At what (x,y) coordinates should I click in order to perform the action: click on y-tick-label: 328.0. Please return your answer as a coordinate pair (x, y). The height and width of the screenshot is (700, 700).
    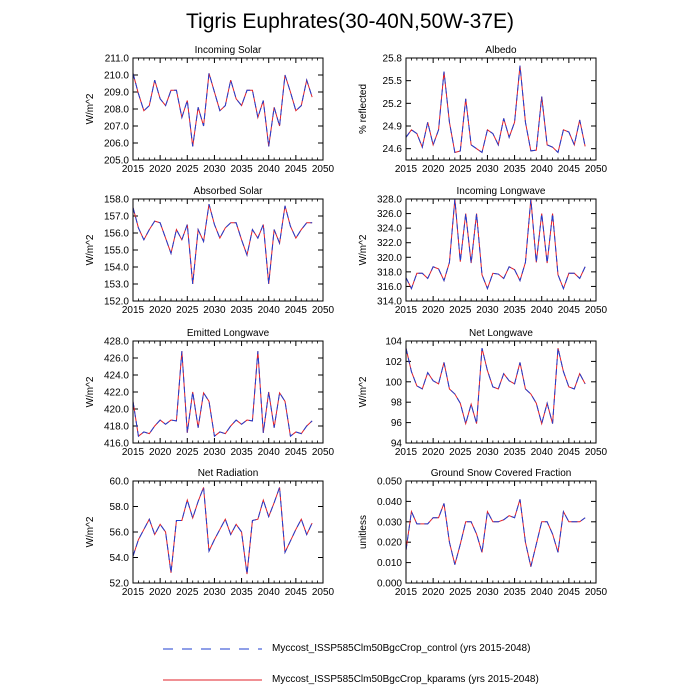
    Looking at the image, I should click on (389, 200).